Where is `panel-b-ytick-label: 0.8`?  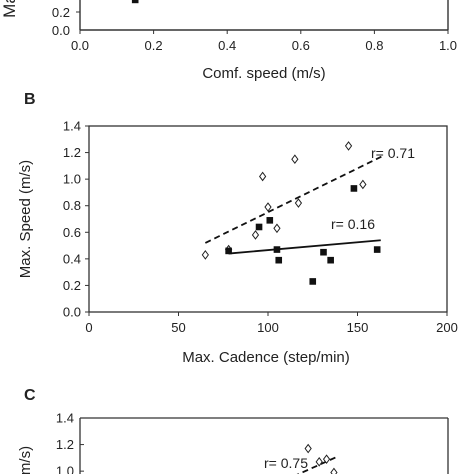
panel-b-ytick-label: 0.8 is located at coordinates (72, 205).